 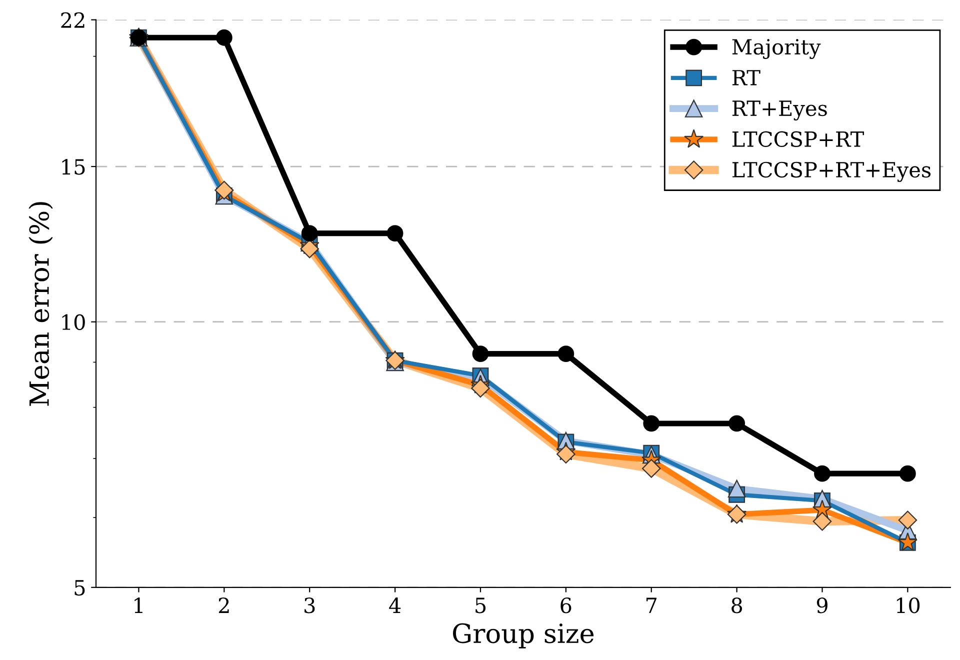 I want to click on y-tick-label: 10, so click(x=73, y=322).